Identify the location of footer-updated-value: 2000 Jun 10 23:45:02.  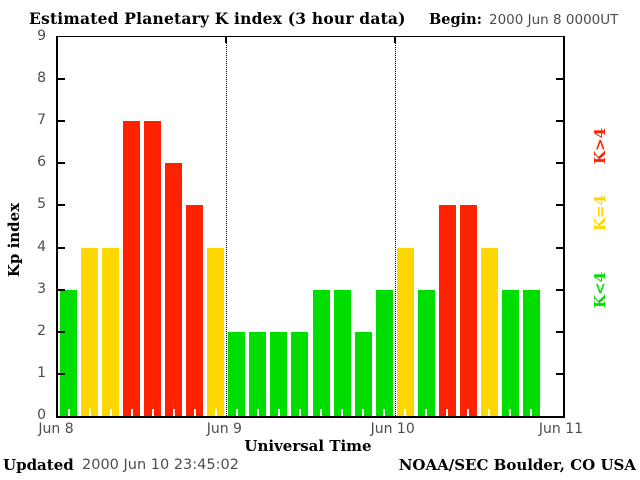
(160, 465).